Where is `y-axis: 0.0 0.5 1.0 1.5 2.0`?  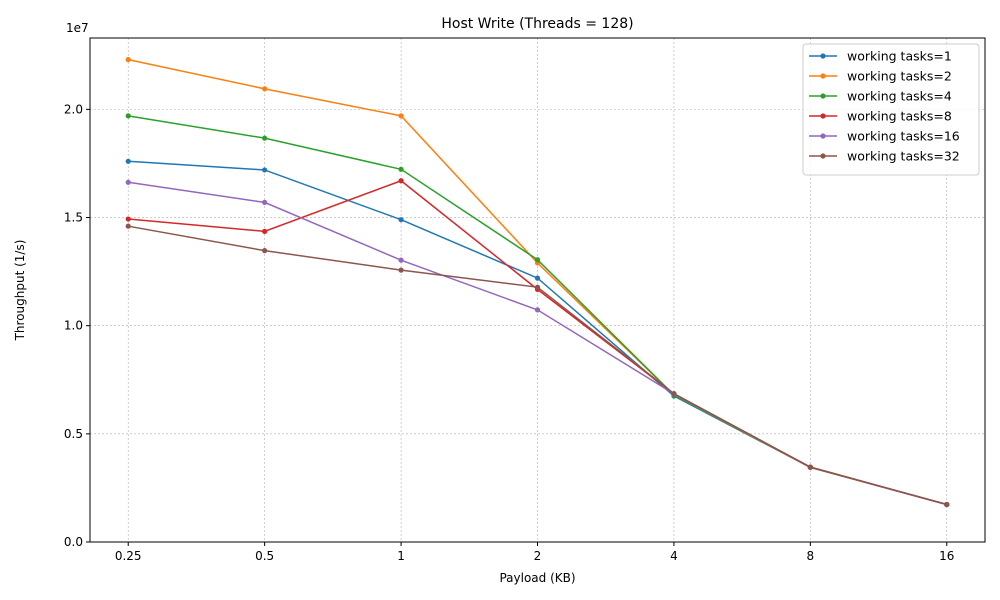
y-axis: 0.0 0.5 1.0 1.5 2.0 is located at coordinates (77, 325).